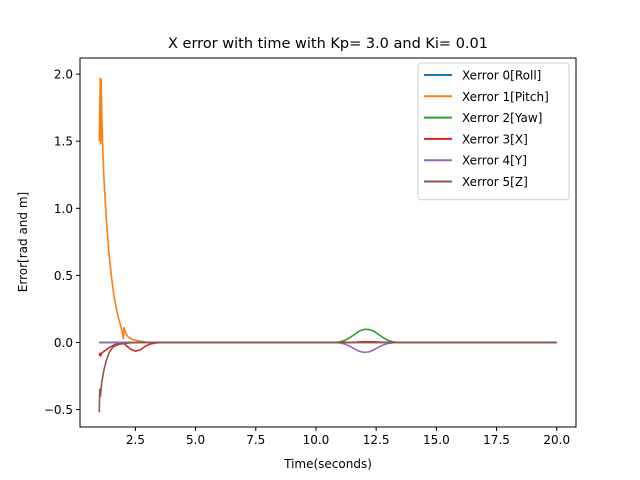  Describe the element at coordinates (63, 276) in the screenshot. I see `y-tick-label: 0.5` at that location.